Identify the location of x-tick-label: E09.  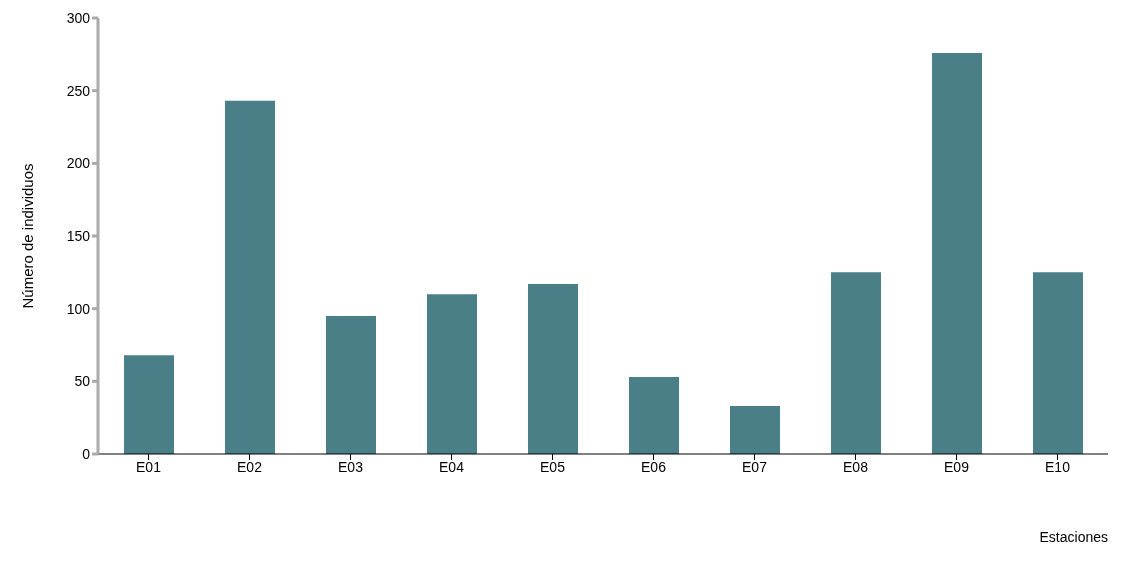
(957, 466).